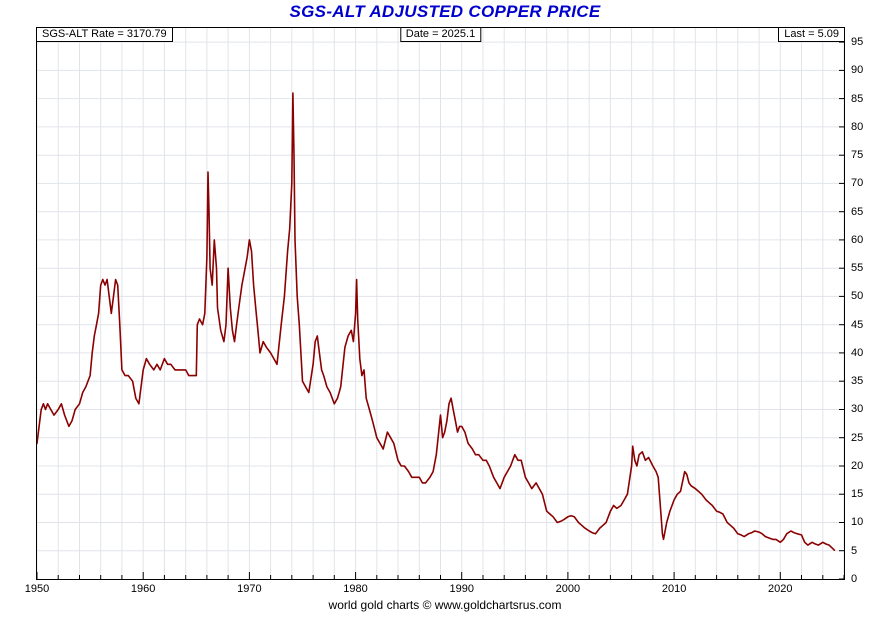 Image resolution: width=890 pixels, height=625 pixels. I want to click on y-tick-label: 40, so click(857, 352).